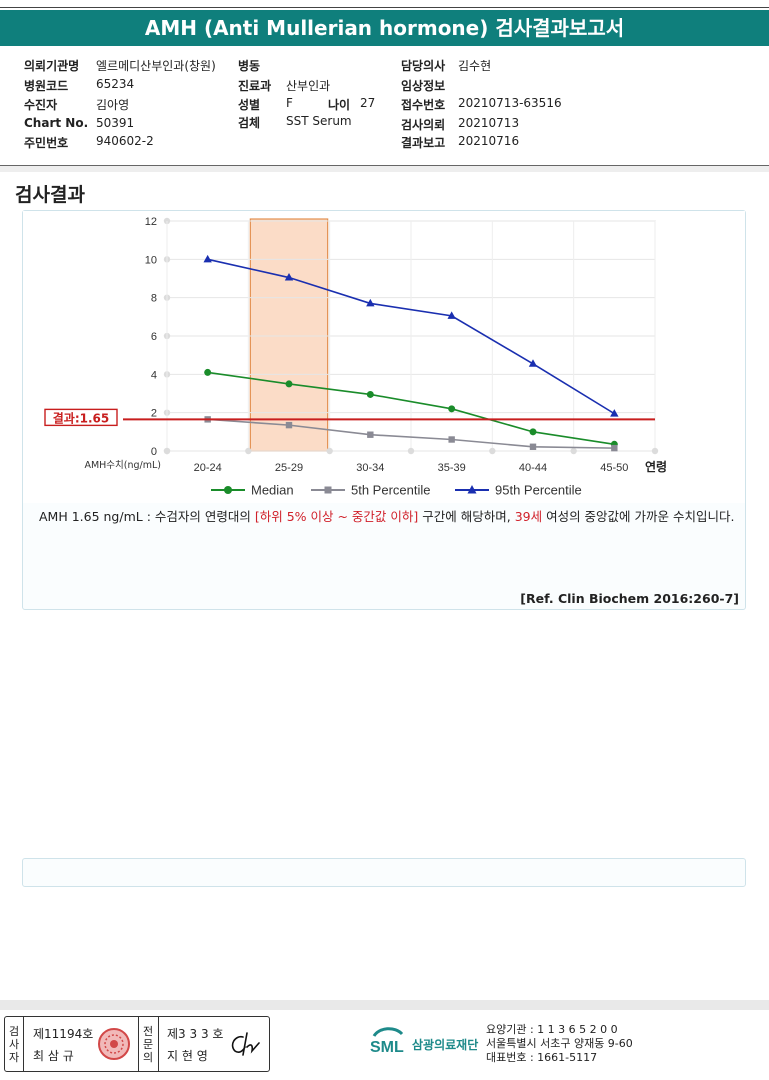  Describe the element at coordinates (542, 1057) in the screenshot. I see `phone-line: 대표번호 : 1661-5117` at that location.